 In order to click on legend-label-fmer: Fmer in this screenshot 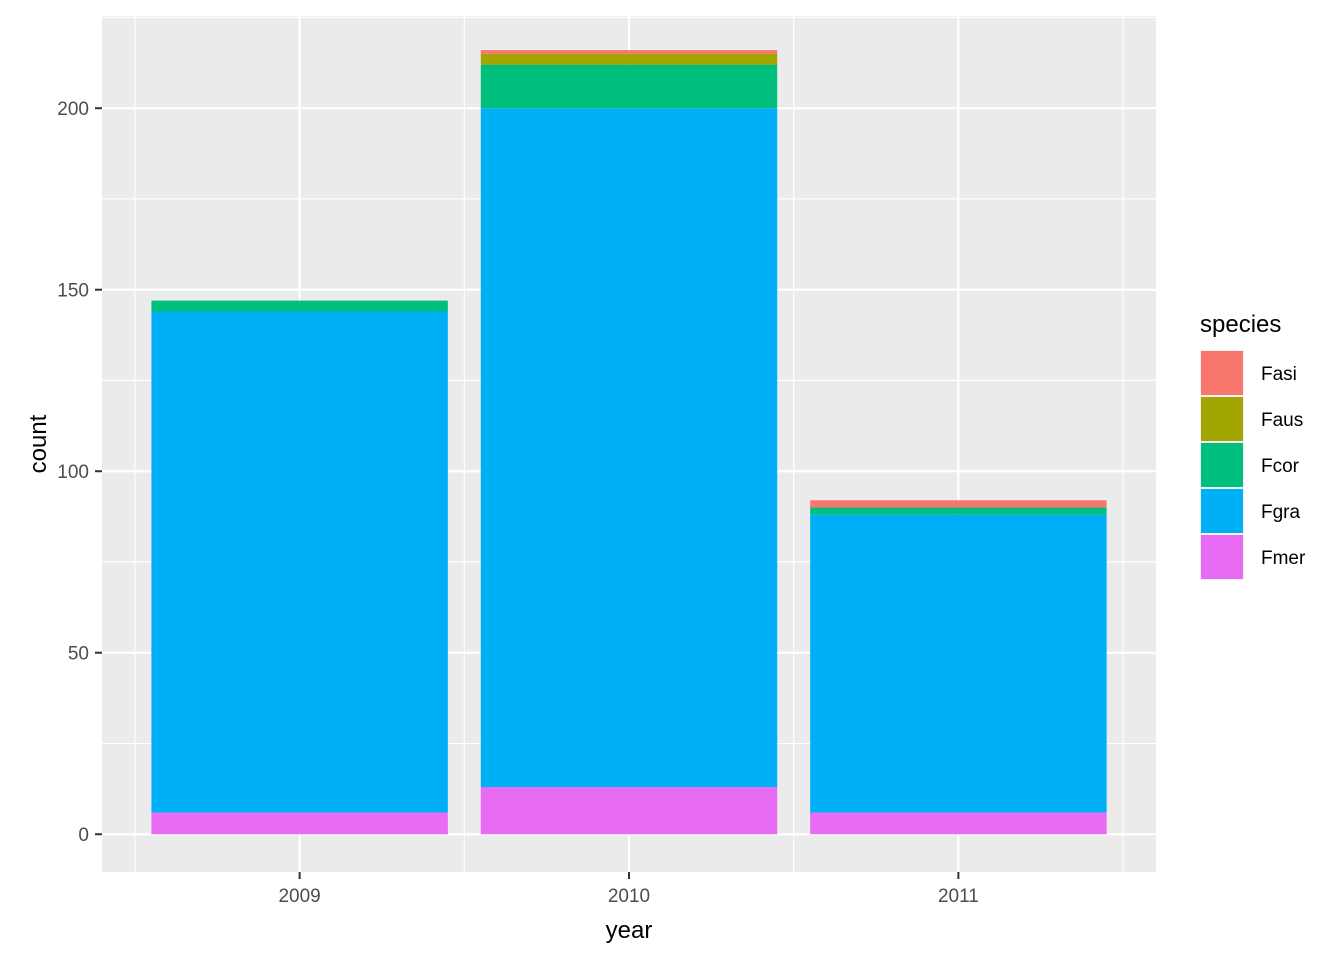, I will do `click(1283, 558)`.